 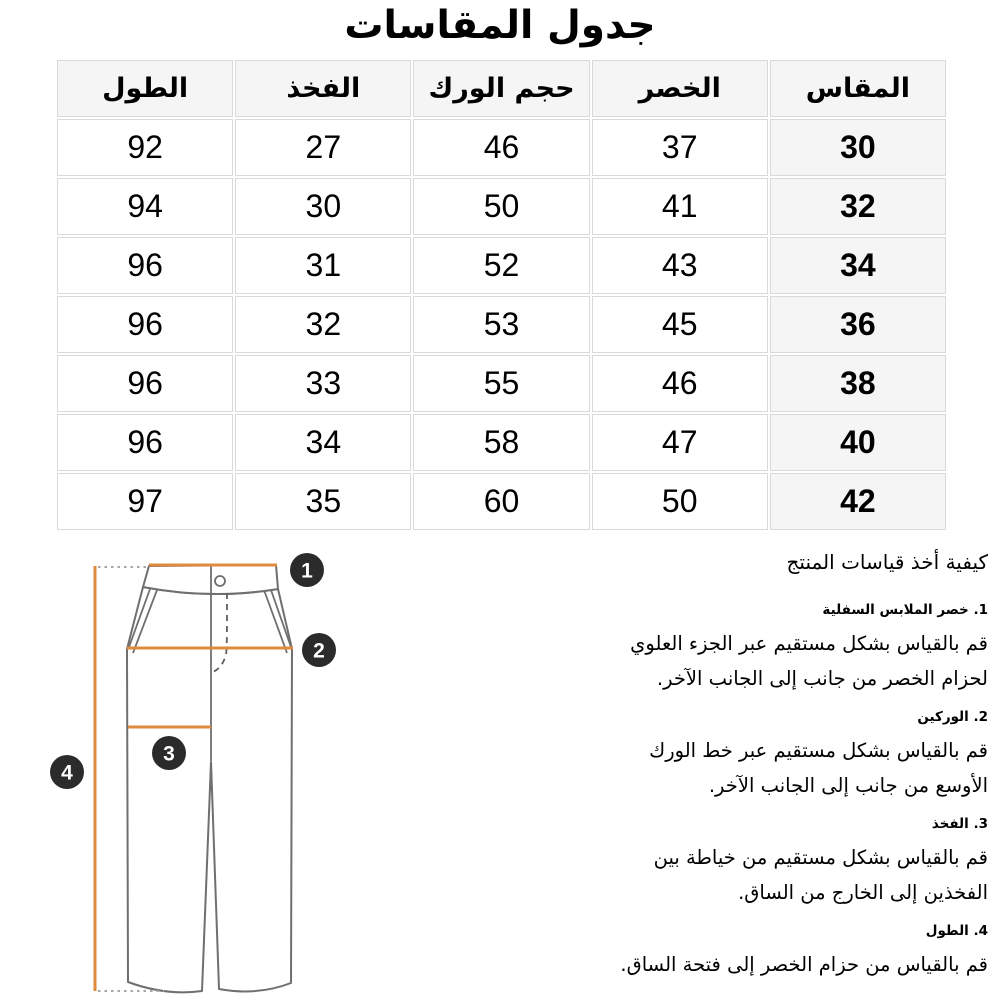 I want to click on table-row: 30 37 46 27 92, so click(x=501, y=147).